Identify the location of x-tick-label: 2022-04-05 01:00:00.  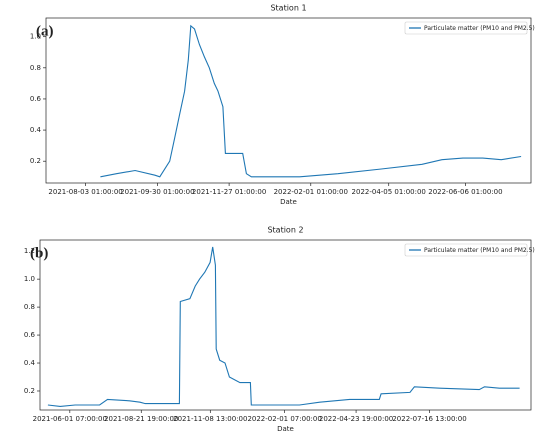
(389, 192).